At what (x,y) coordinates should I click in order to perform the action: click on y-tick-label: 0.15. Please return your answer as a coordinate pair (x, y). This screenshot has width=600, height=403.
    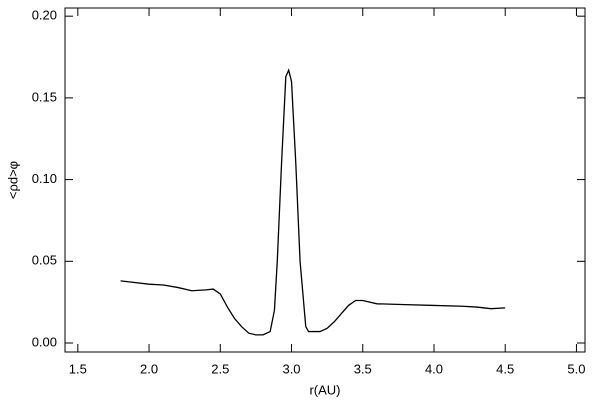
    Looking at the image, I should click on (44, 96).